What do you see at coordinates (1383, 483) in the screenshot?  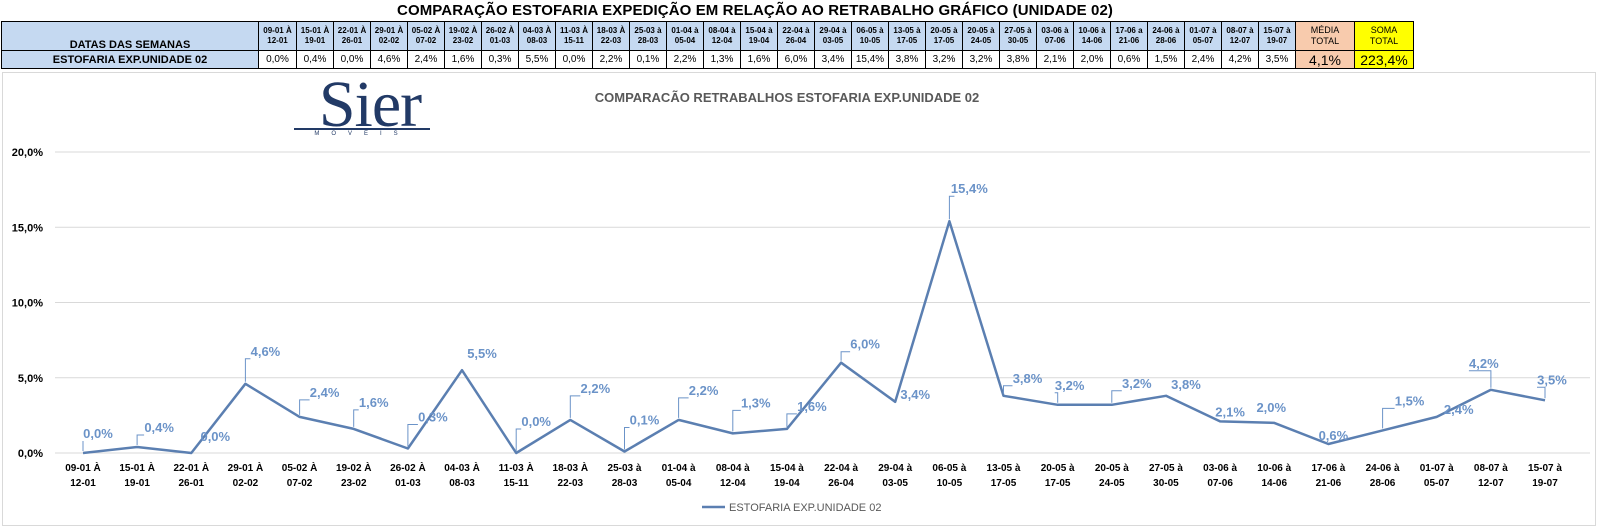 I see `x-tick-label-bottom: 28-06` at bounding box center [1383, 483].